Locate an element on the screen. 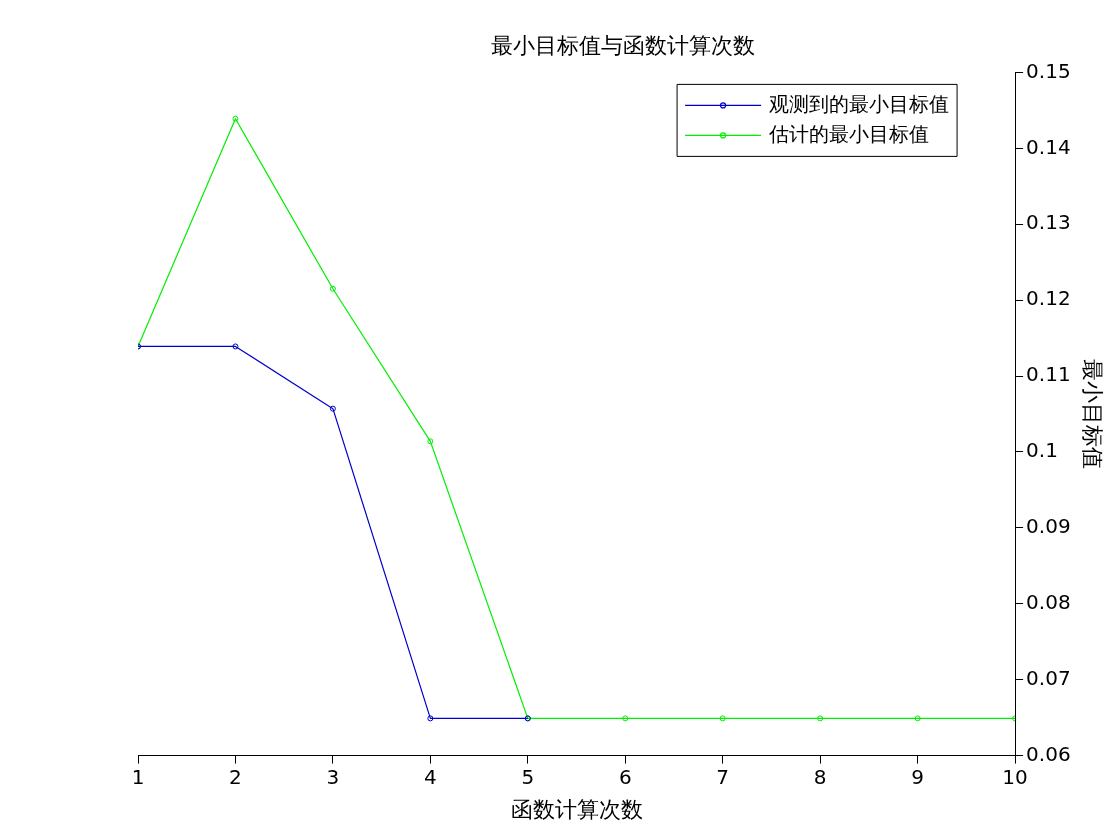 This screenshot has height=840, width=1120. x-tick-label: 5 is located at coordinates (528, 776).